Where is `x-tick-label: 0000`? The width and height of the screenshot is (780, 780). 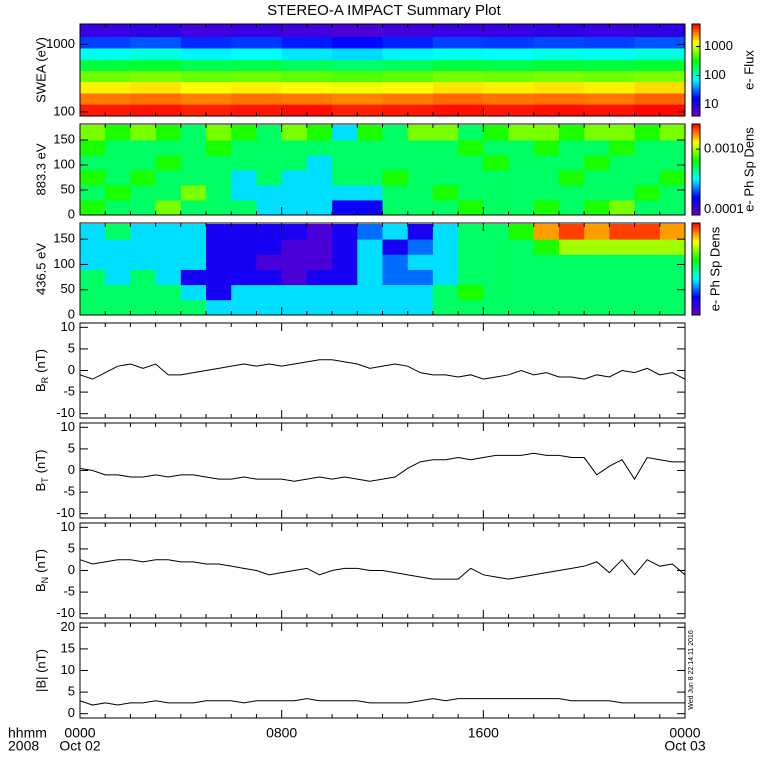 x-tick-label: 0000 is located at coordinates (684, 733).